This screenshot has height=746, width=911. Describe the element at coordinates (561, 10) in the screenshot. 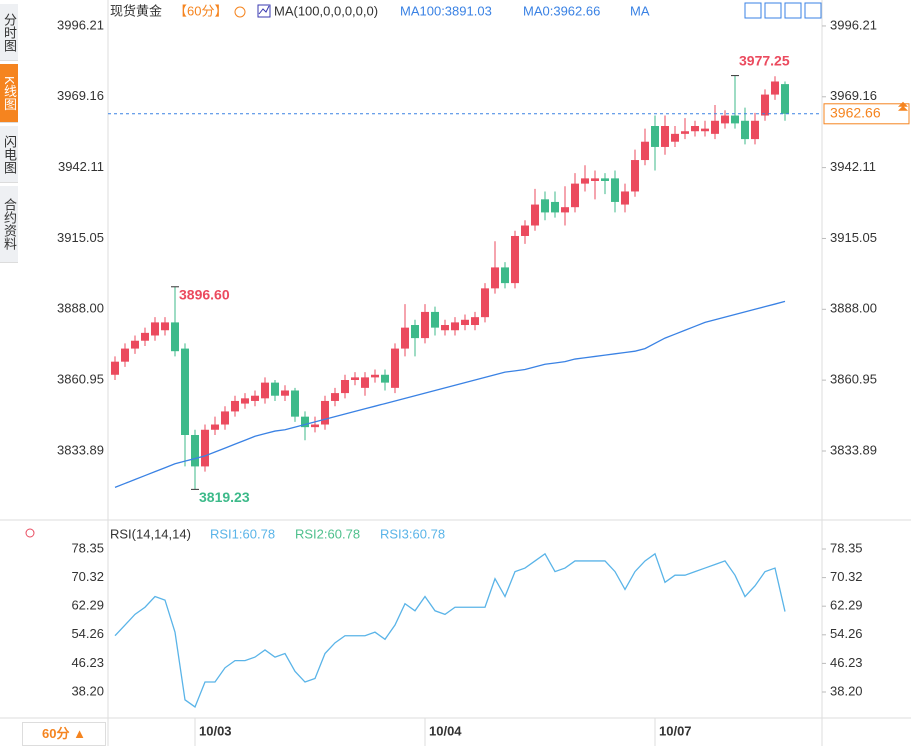

I see `legend-entry: MA0:3962.66` at that location.